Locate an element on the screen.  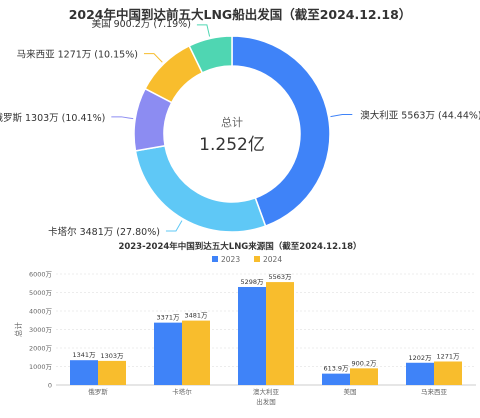
bar-value-label: 1303万 is located at coordinates (112, 356).